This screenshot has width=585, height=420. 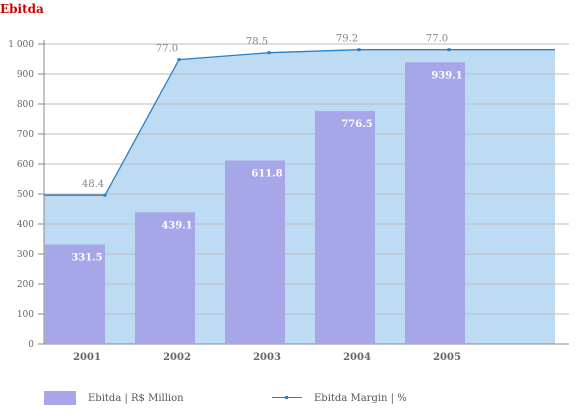 I want to click on y-tick-label: 300, so click(x=25, y=255).